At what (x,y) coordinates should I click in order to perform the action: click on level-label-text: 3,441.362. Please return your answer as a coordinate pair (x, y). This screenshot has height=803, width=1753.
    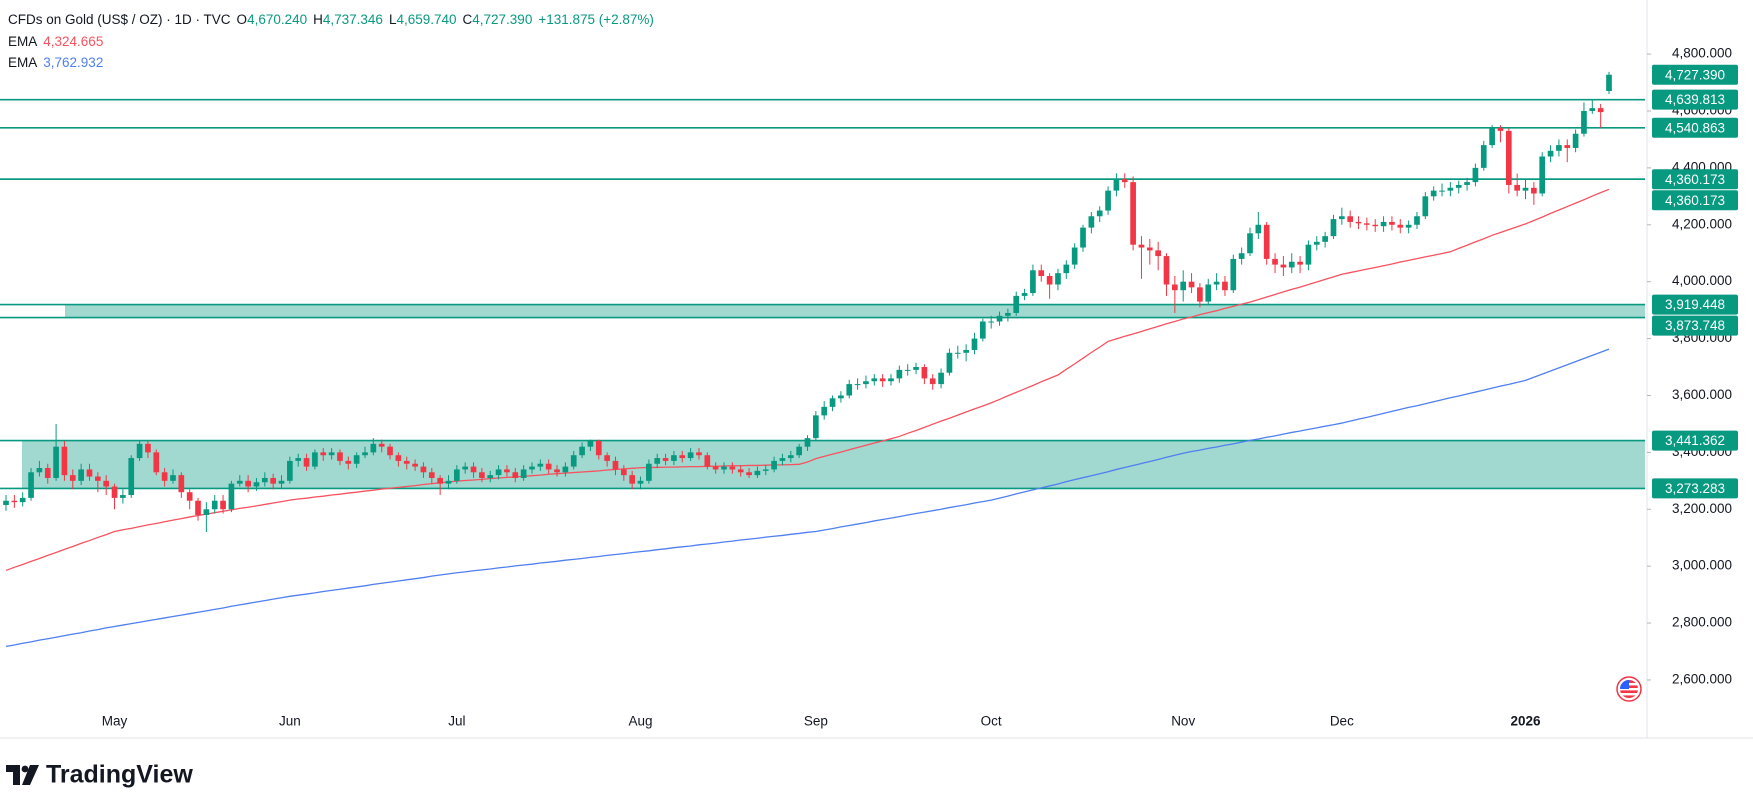
    Looking at the image, I should click on (1695, 440).